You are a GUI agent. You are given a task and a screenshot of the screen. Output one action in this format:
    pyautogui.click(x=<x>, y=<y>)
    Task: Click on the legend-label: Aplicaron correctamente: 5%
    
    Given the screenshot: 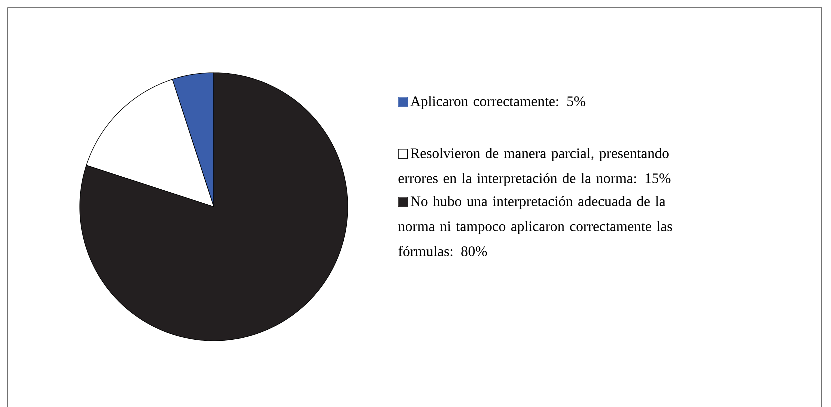 What is the action you would take?
    pyautogui.click(x=498, y=103)
    